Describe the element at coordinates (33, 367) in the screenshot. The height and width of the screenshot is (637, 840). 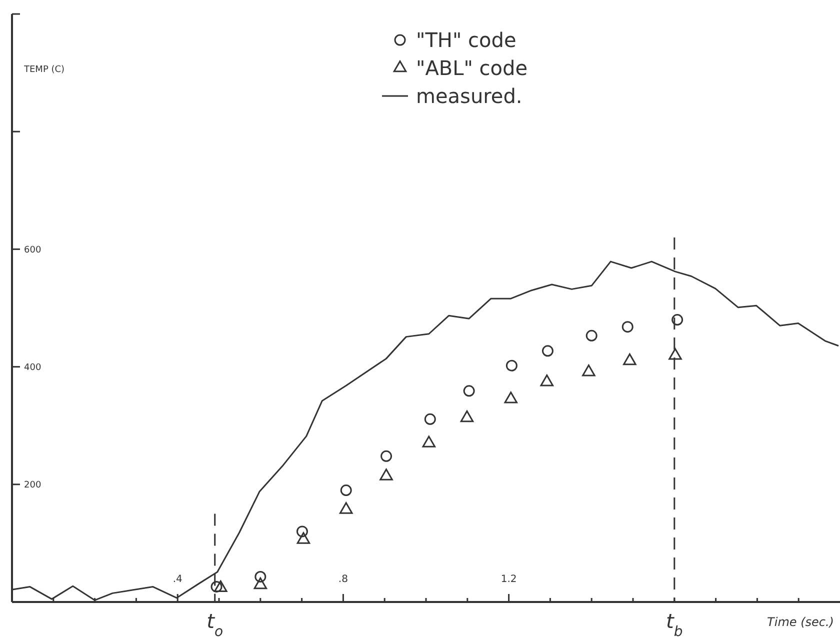
I see `y-tick-label: 400` at that location.